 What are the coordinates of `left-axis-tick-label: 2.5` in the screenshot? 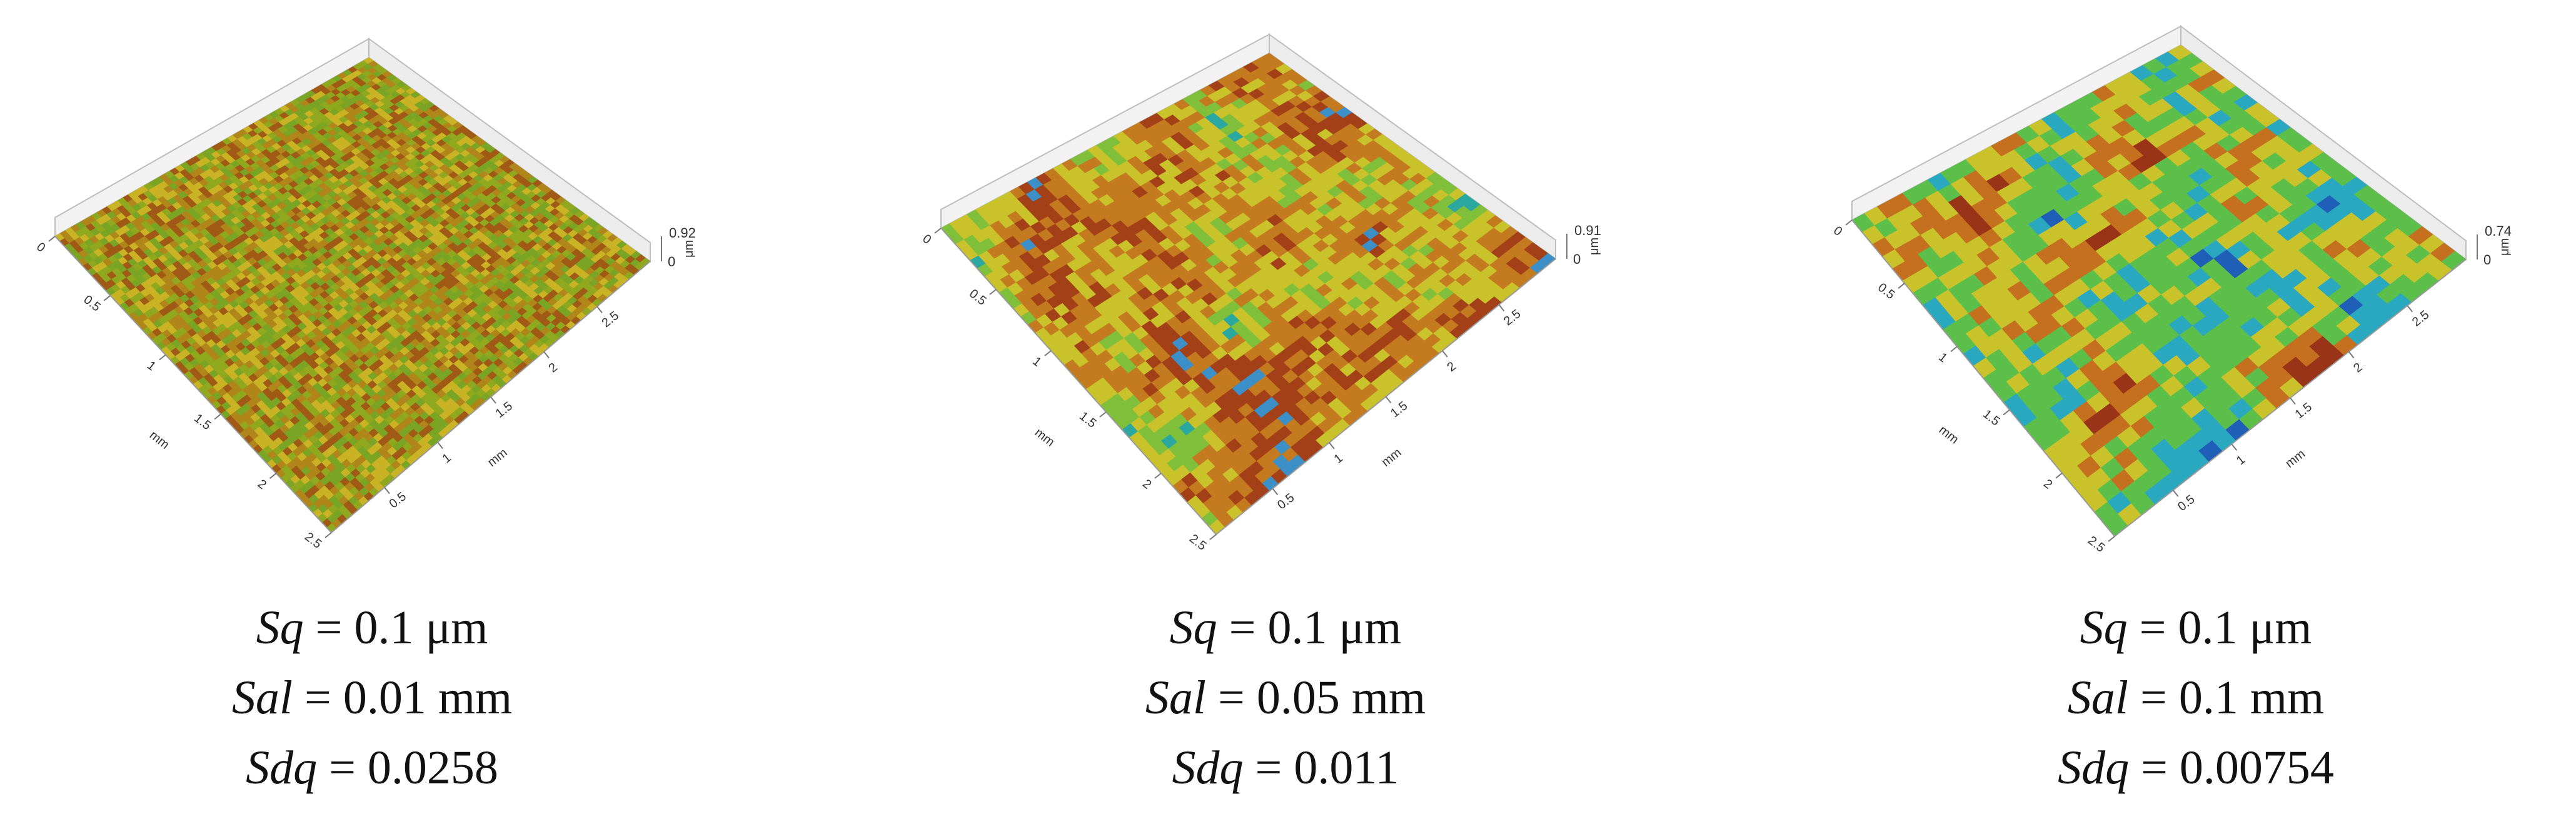 It's located at (313, 541).